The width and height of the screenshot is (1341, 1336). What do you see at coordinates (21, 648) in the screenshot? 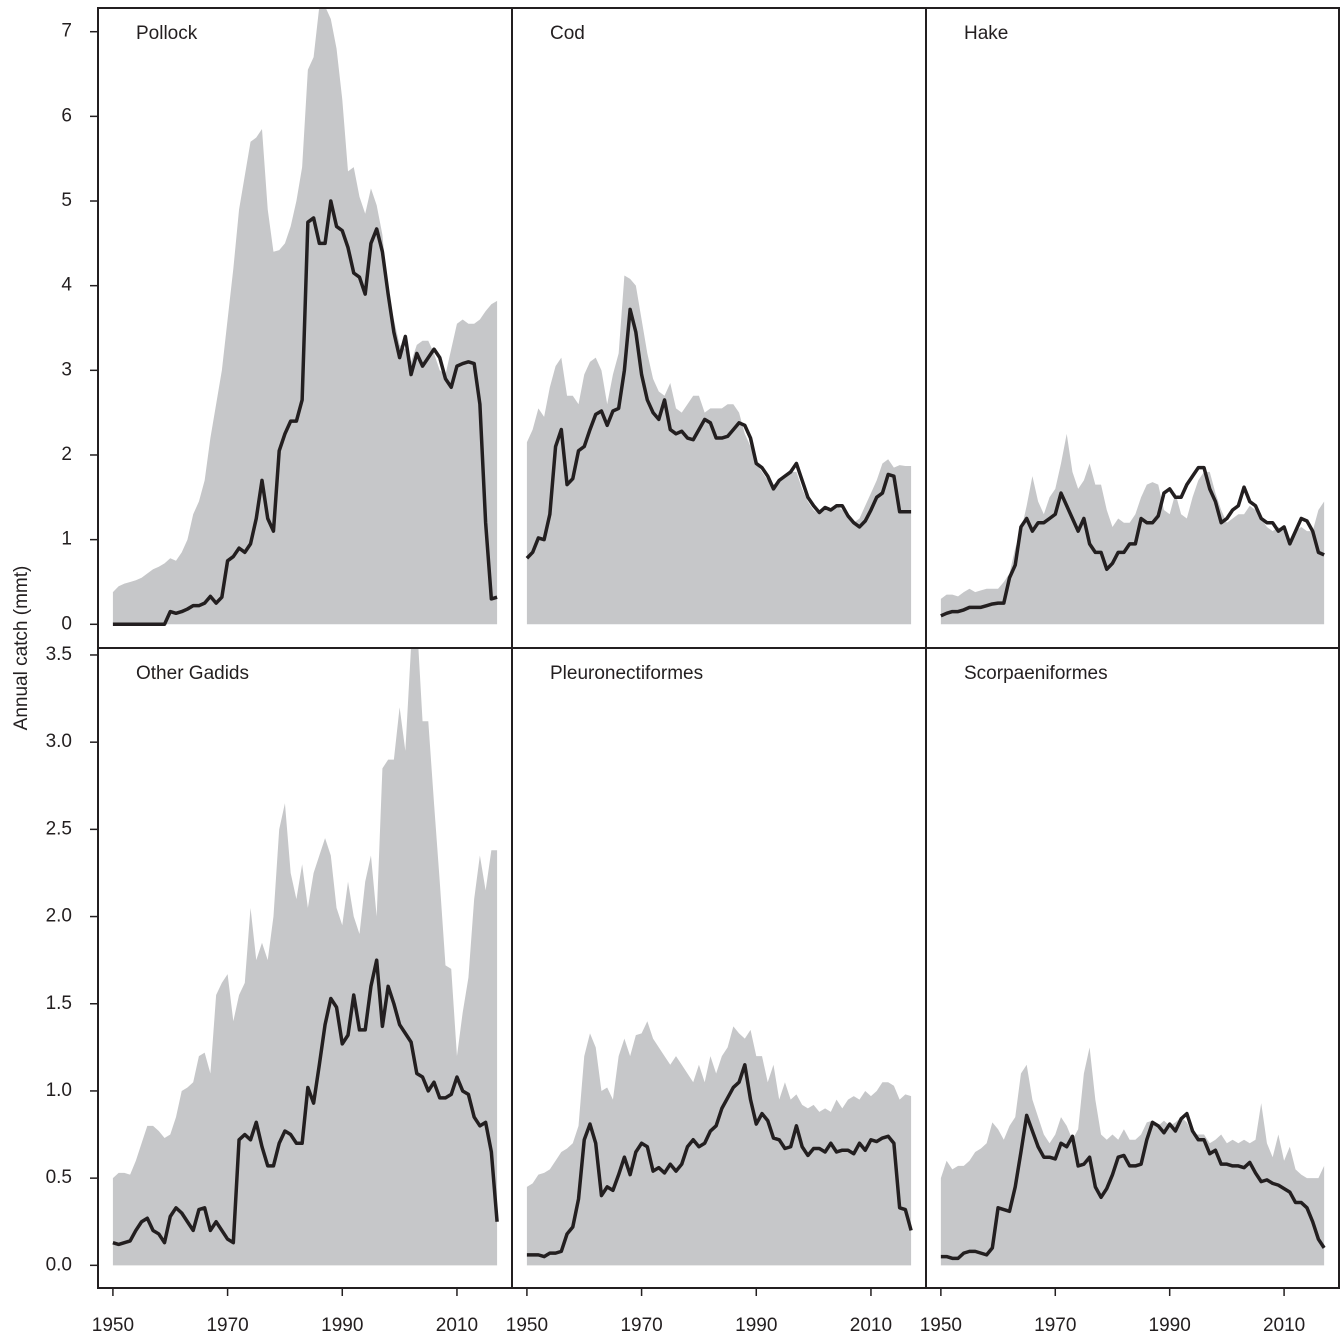
I see `y-axis-label: Annual catch (mmt)` at bounding box center [21, 648].